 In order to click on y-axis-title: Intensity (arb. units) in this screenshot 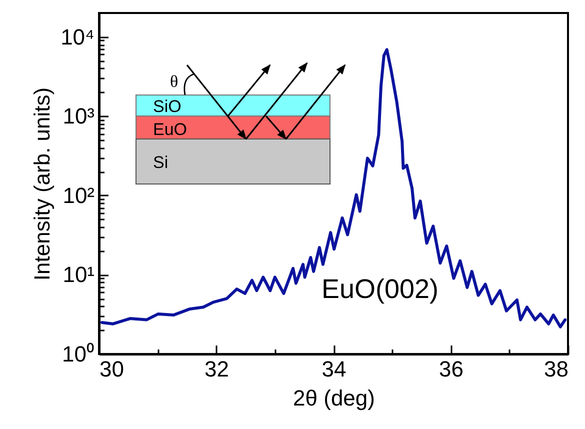, I will do `click(42, 184)`.